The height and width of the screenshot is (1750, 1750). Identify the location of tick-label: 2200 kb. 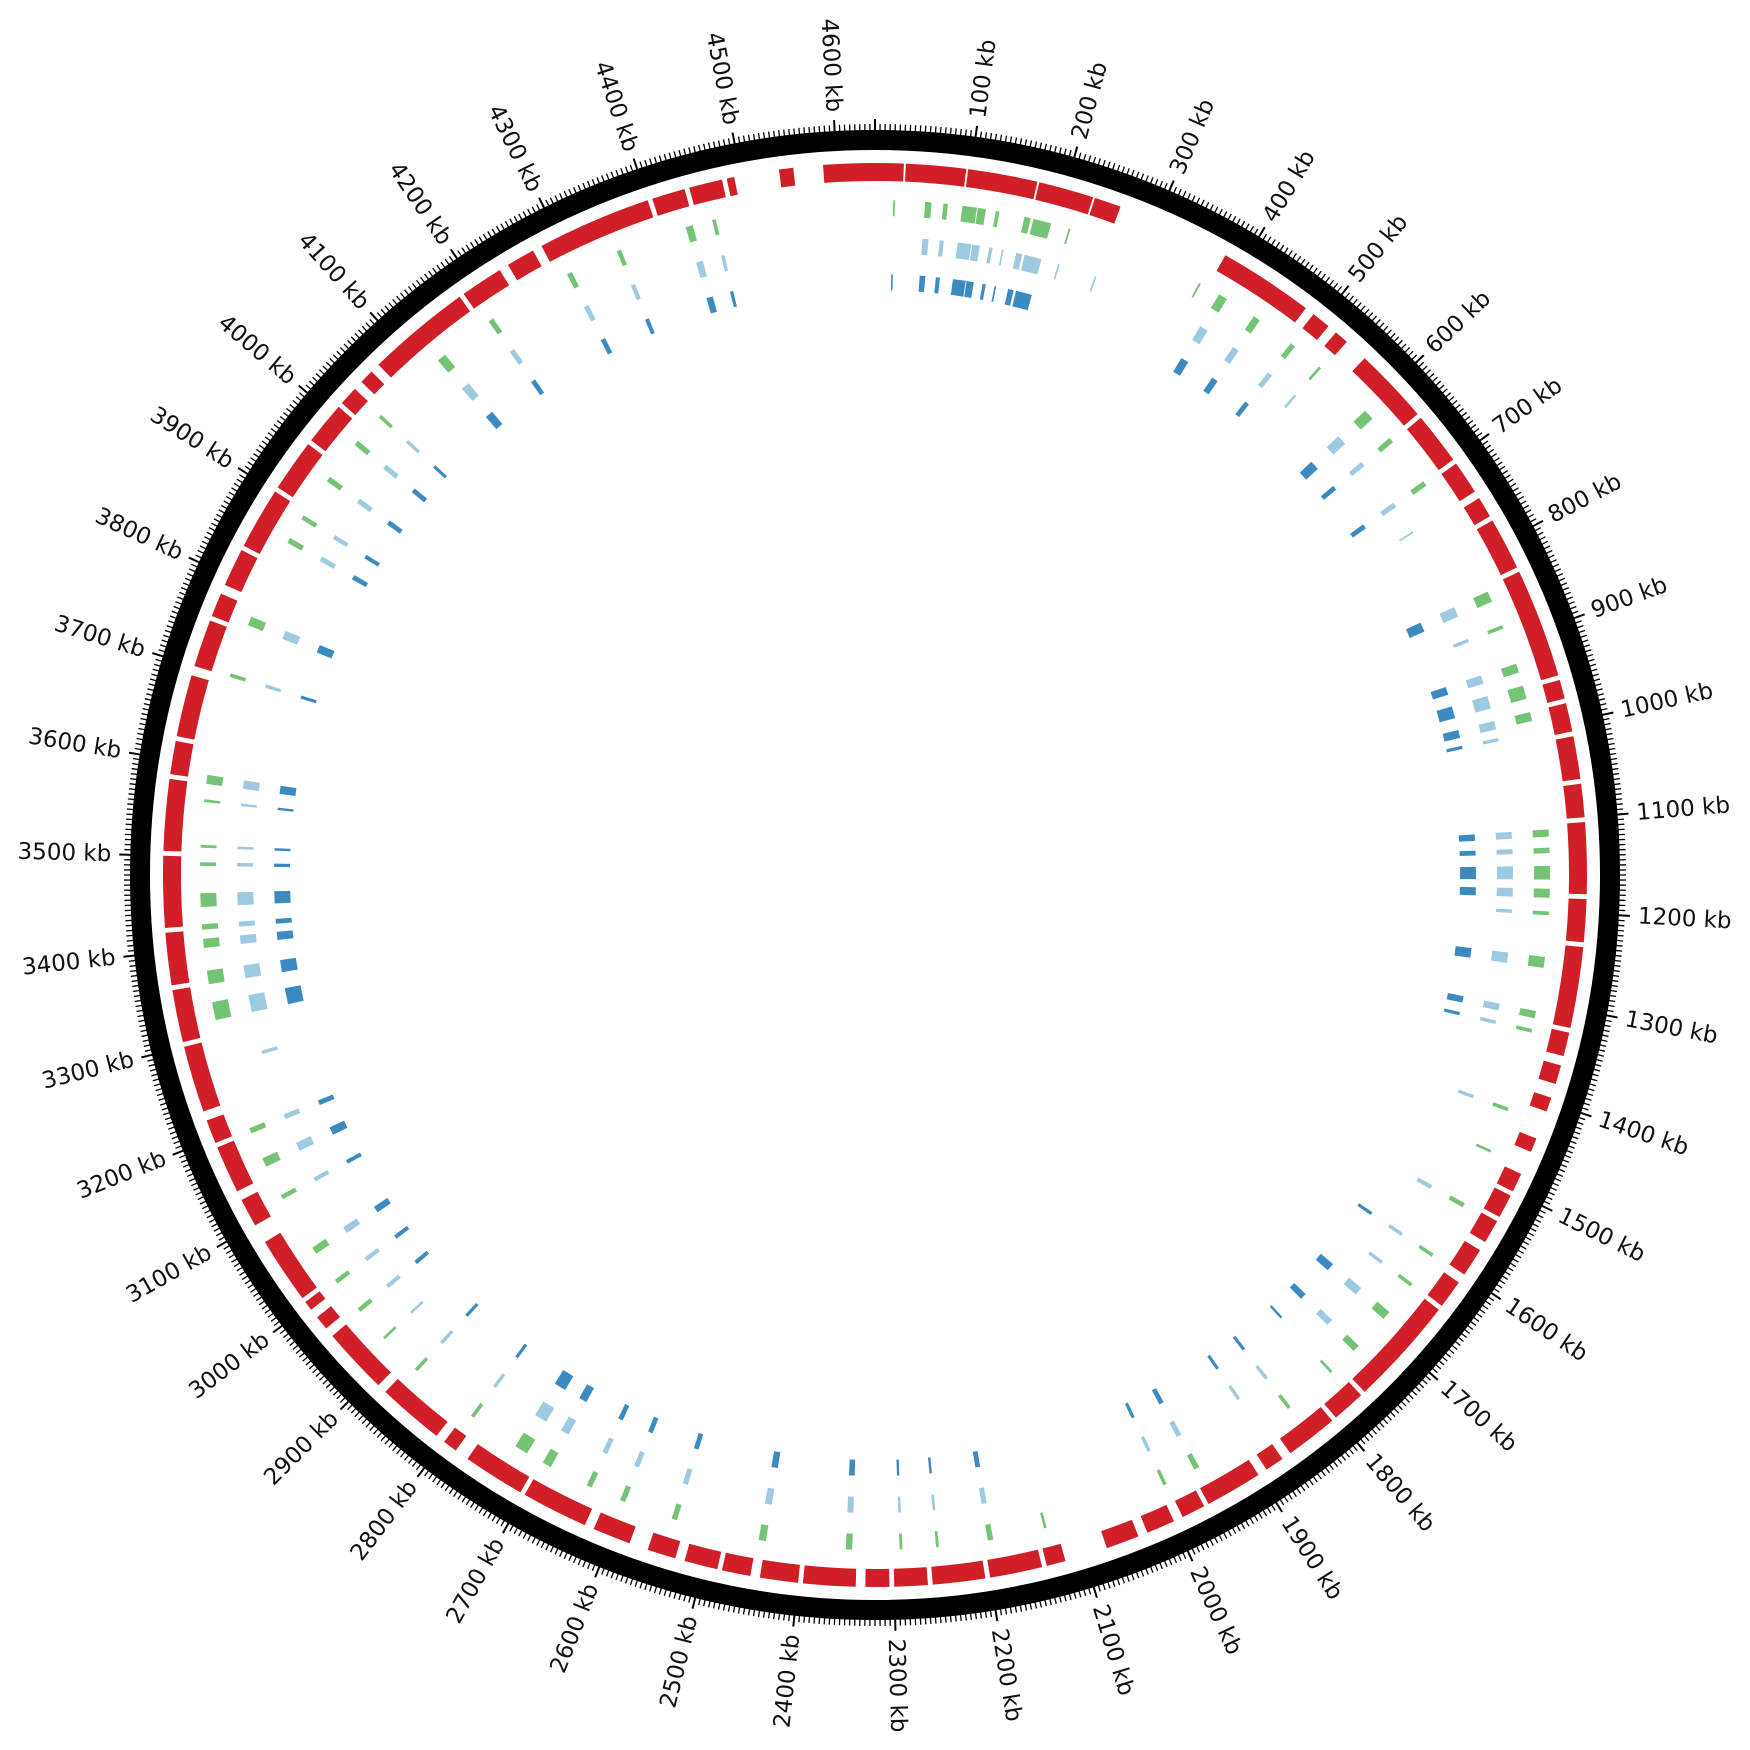
(1006, 1675).